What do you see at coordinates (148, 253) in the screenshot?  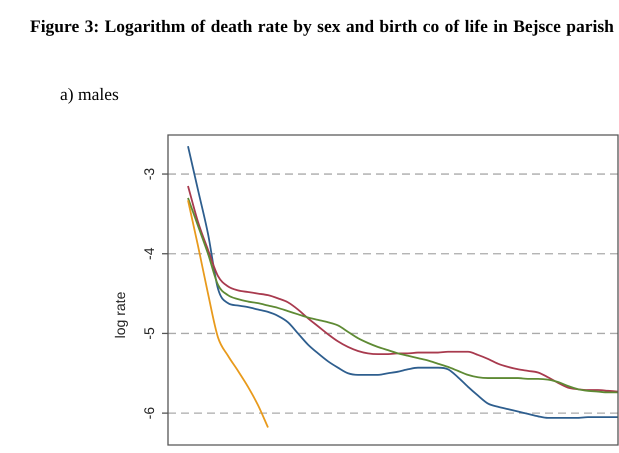 I see `y-tick-label: -4` at bounding box center [148, 253].